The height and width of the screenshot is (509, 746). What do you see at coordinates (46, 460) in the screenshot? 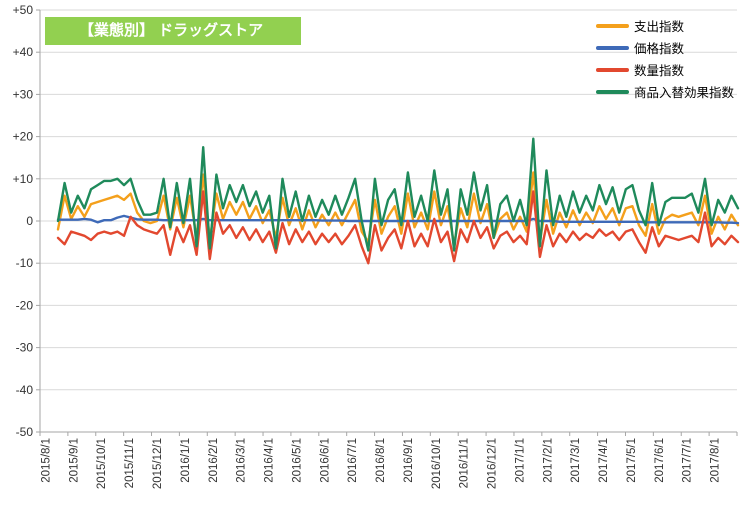
I see `x-axis-label: 2015/8/1` at bounding box center [46, 460].